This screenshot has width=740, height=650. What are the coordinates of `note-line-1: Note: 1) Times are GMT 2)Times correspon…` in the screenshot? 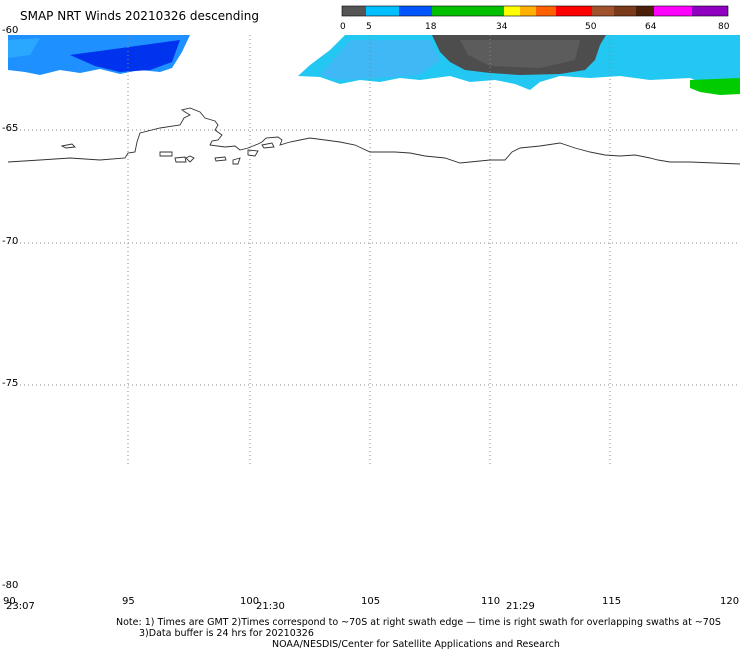 It's located at (418, 622).